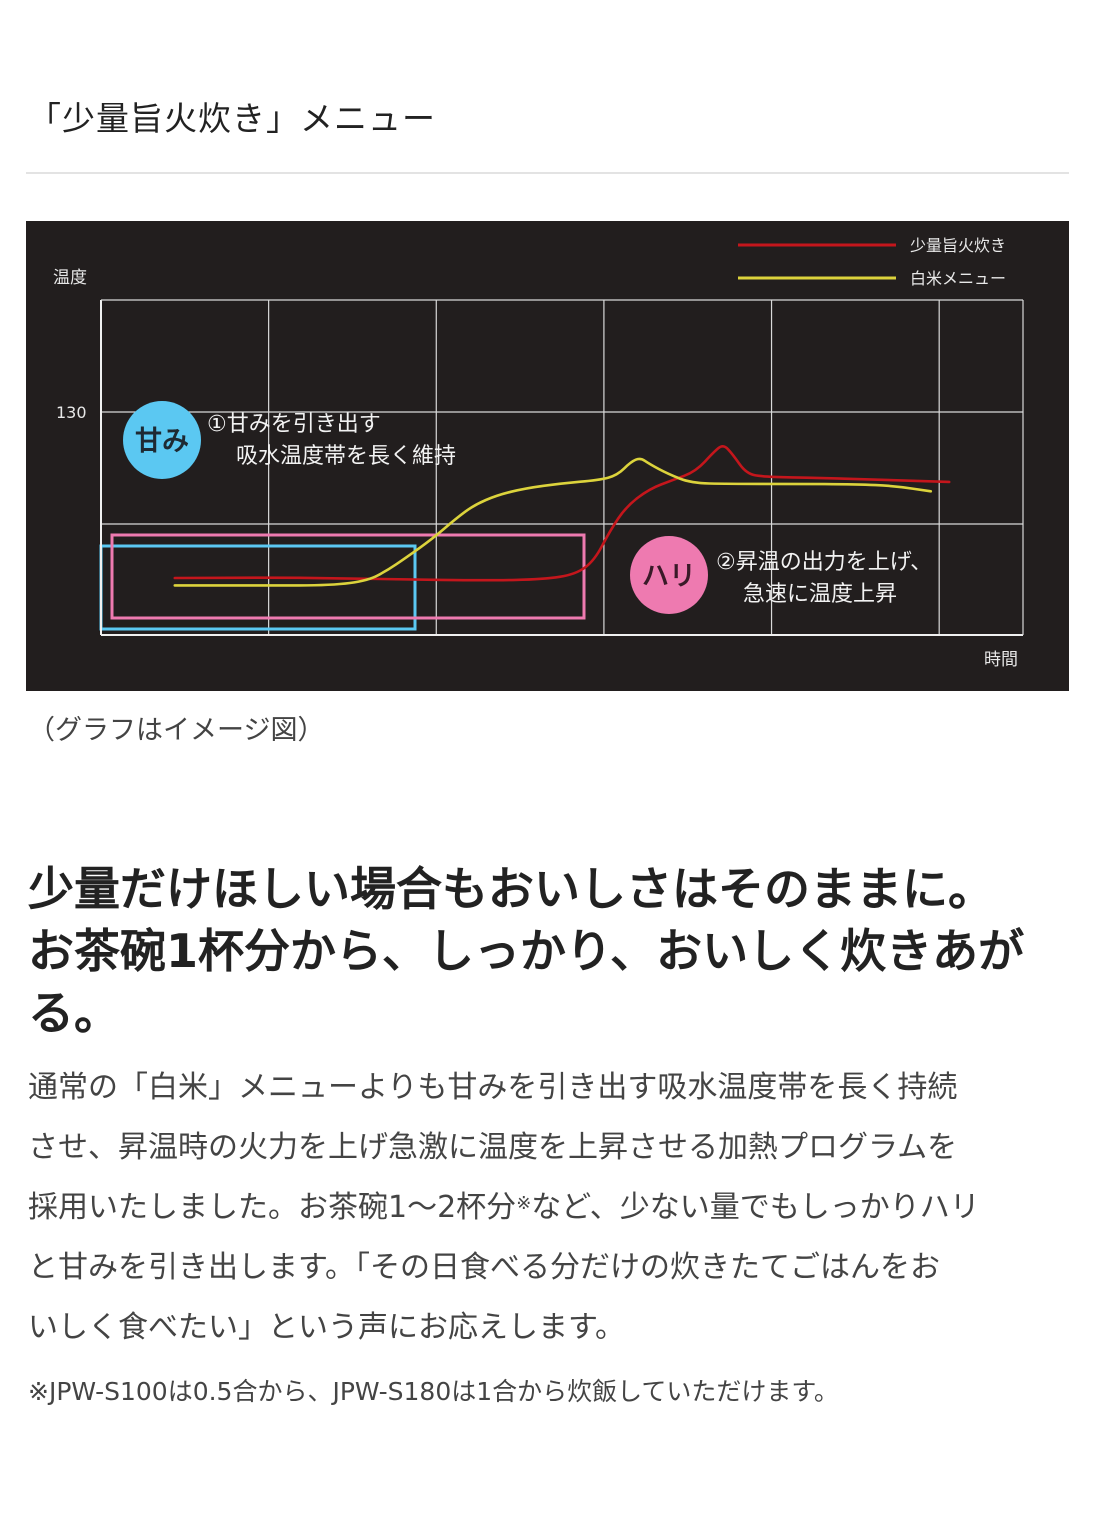  What do you see at coordinates (493, 1147) in the screenshot?
I see `body-line: させ、昇温時の火力を上げ急激に温度を上昇させる加熱プログラムを` at bounding box center [493, 1147].